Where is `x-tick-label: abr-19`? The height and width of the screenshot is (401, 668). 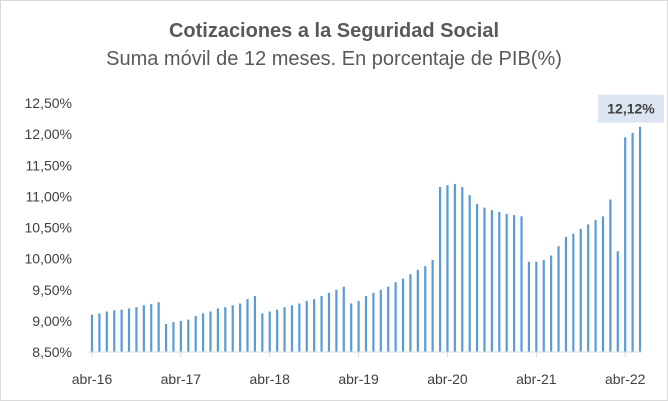
x-tick-label: abr-19 is located at coordinates (358, 379).